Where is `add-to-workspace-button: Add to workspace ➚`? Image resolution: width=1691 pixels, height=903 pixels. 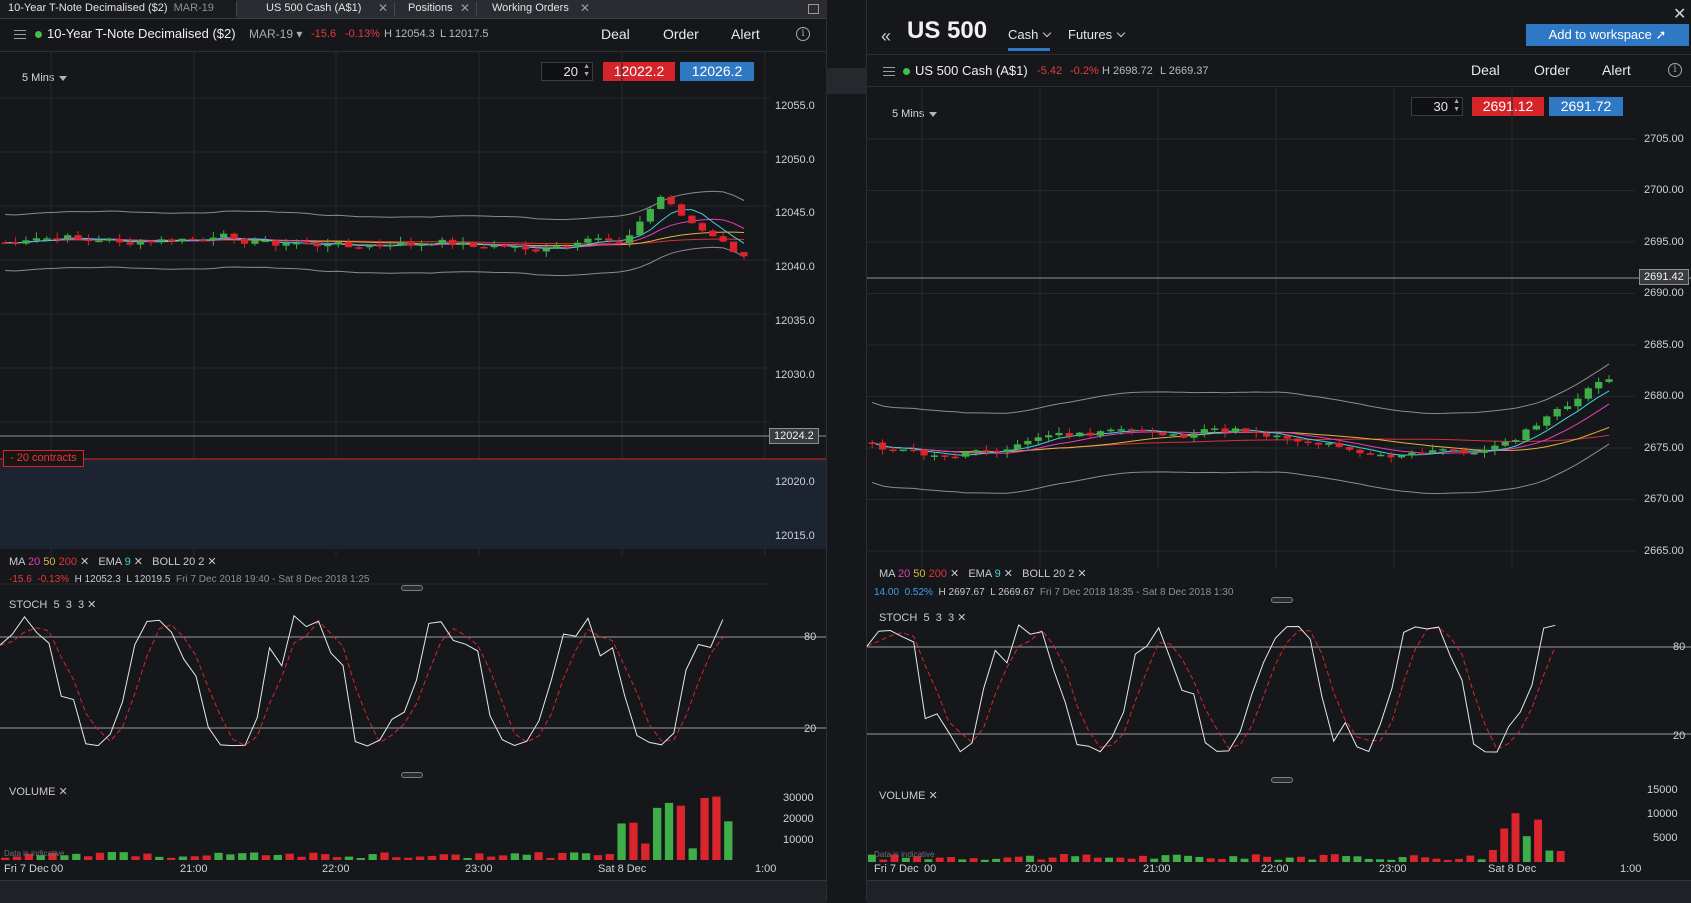 add-to-workspace-button: Add to workspace ➚ is located at coordinates (1607, 35).